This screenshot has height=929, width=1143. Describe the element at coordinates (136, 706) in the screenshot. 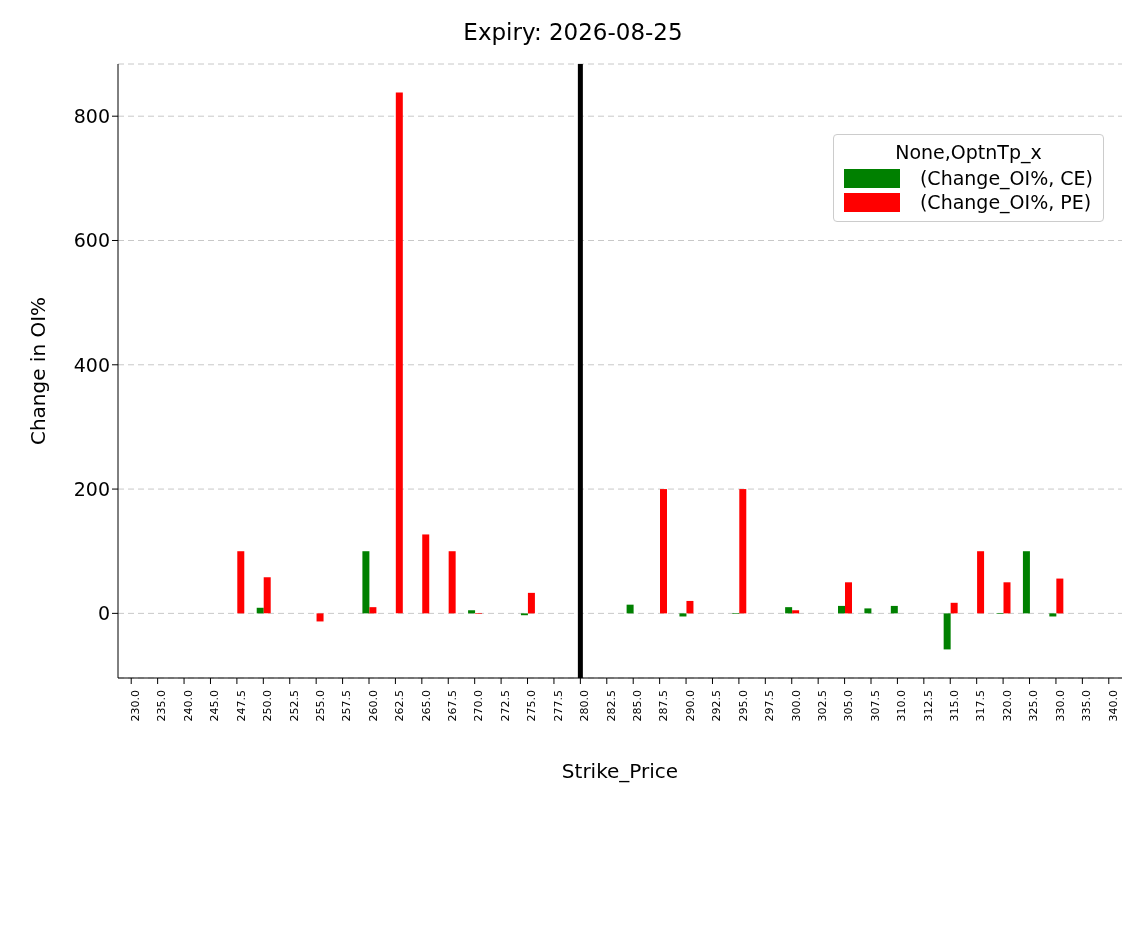

I see `x-tick-label: 230.0` at that location.